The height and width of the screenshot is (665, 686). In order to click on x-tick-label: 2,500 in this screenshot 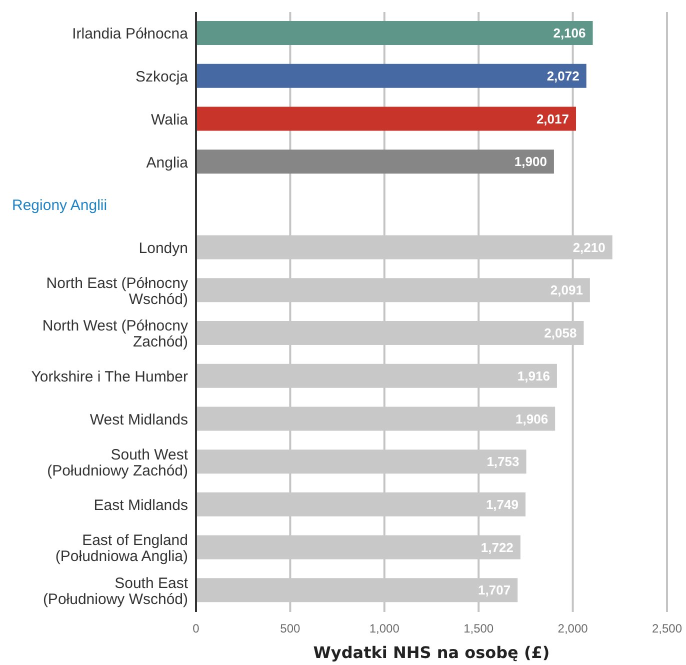, I will do `click(667, 629)`.